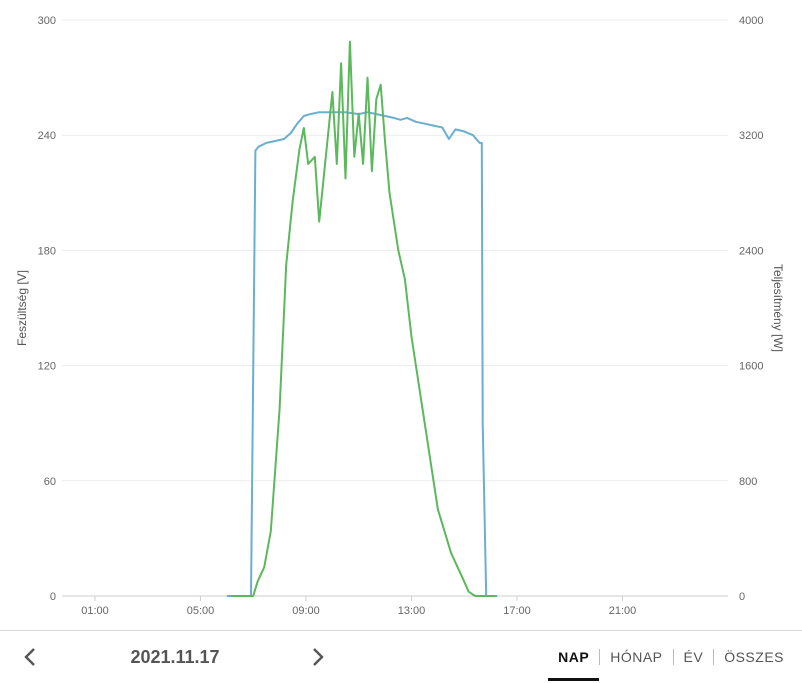 The width and height of the screenshot is (802, 683). I want to click on right-tick-label: 2400, so click(751, 251).